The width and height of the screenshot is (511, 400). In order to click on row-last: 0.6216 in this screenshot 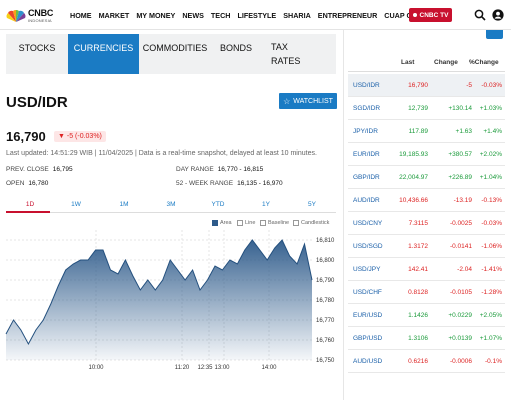, I will do `click(418, 361)`.